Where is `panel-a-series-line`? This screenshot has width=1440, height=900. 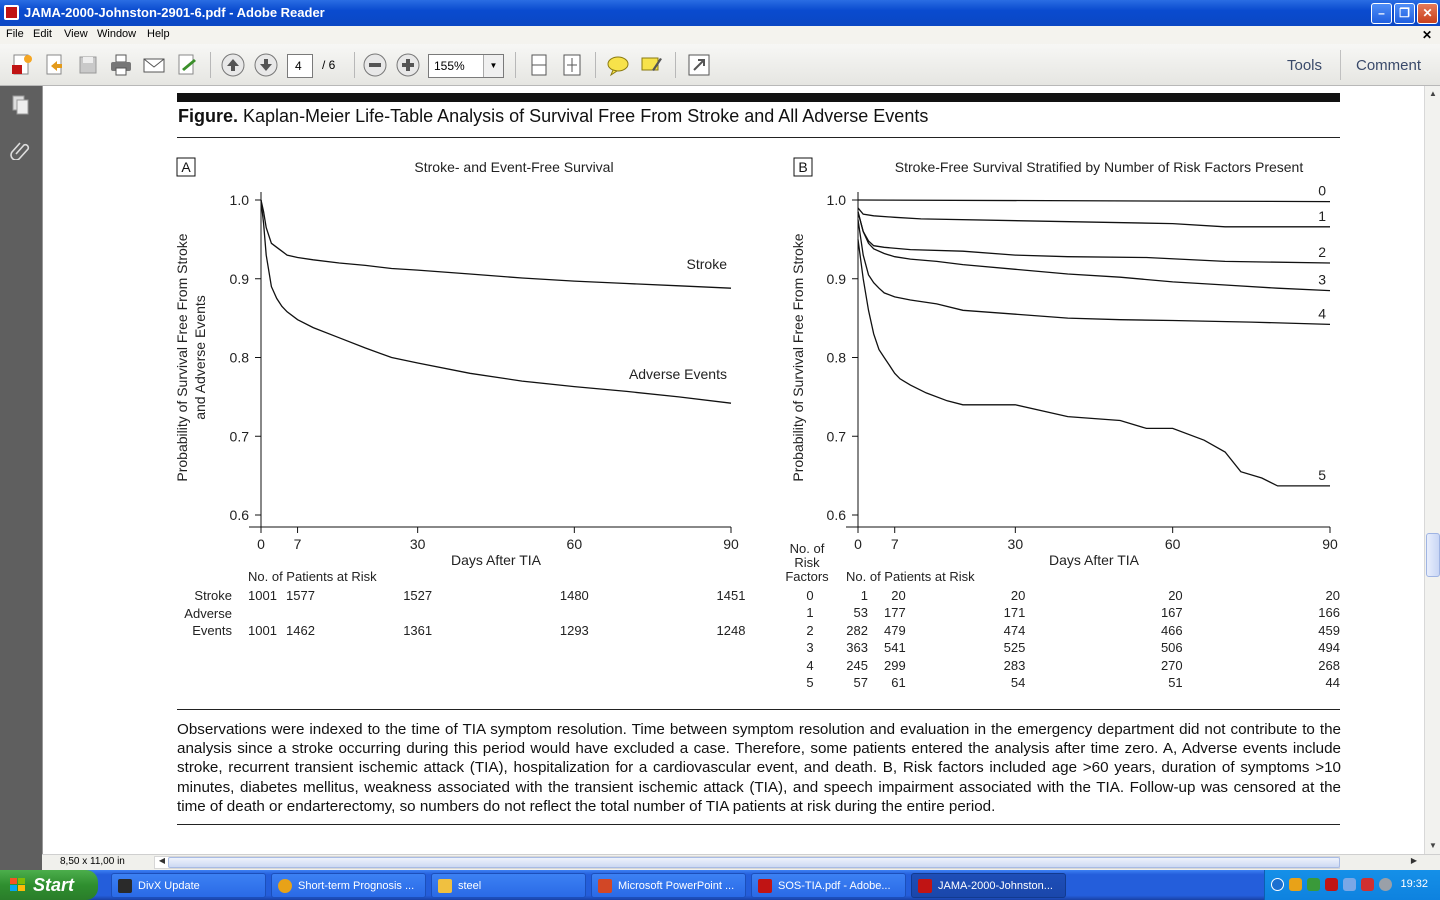
panel-a-series-line is located at coordinates (496, 244).